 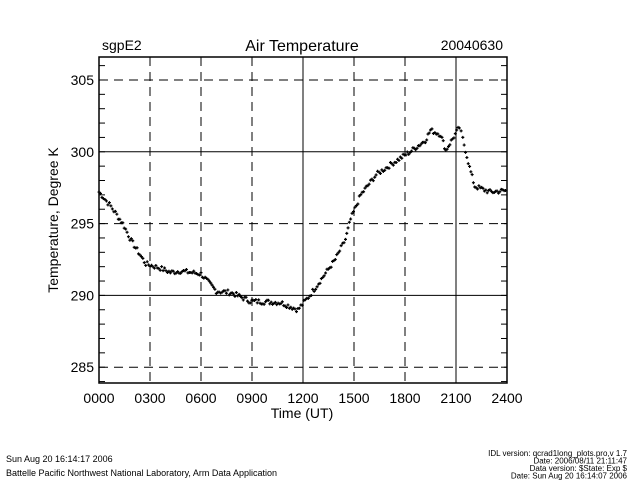 I want to click on footer-version-line: Date: Sun Aug 20 16:14:07 2006, so click(x=569, y=476).